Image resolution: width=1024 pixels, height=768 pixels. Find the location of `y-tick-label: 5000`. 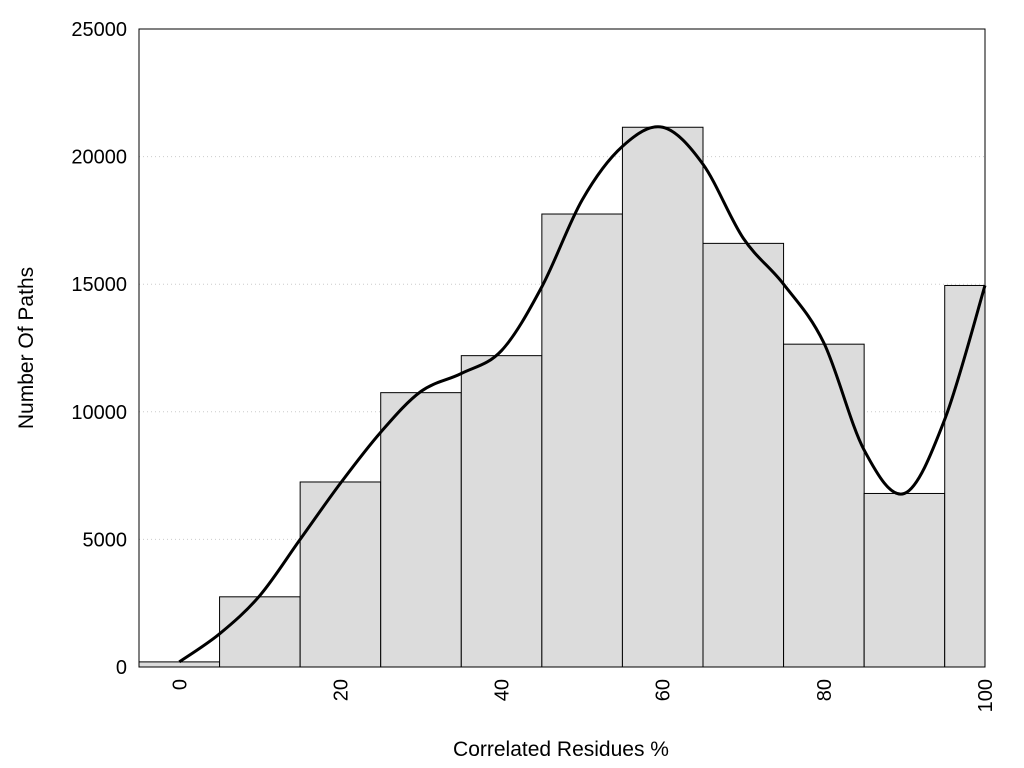

y-tick-label: 5000 is located at coordinates (105, 540).